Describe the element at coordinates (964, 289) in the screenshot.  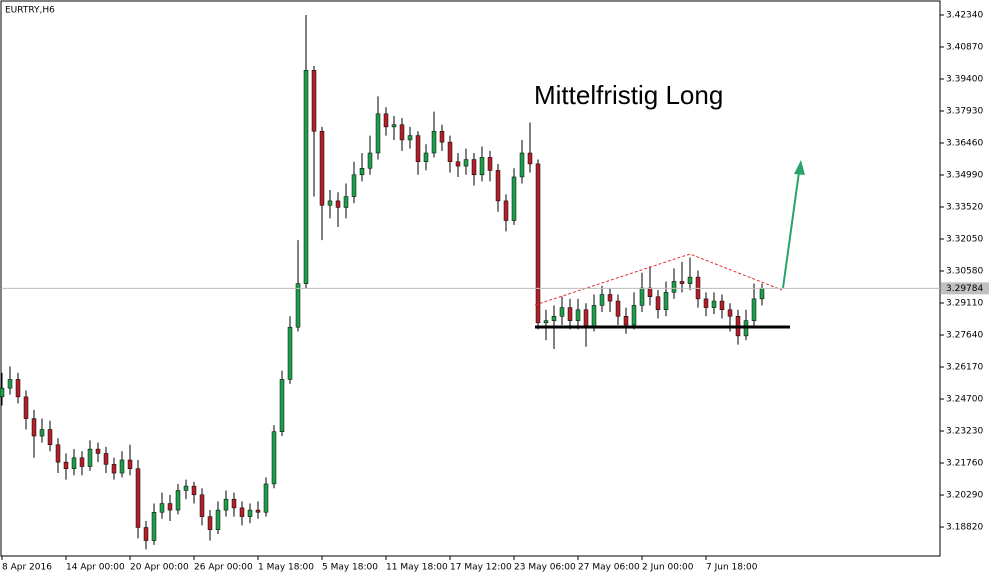
I see `current-price-label: 3.29784` at that location.